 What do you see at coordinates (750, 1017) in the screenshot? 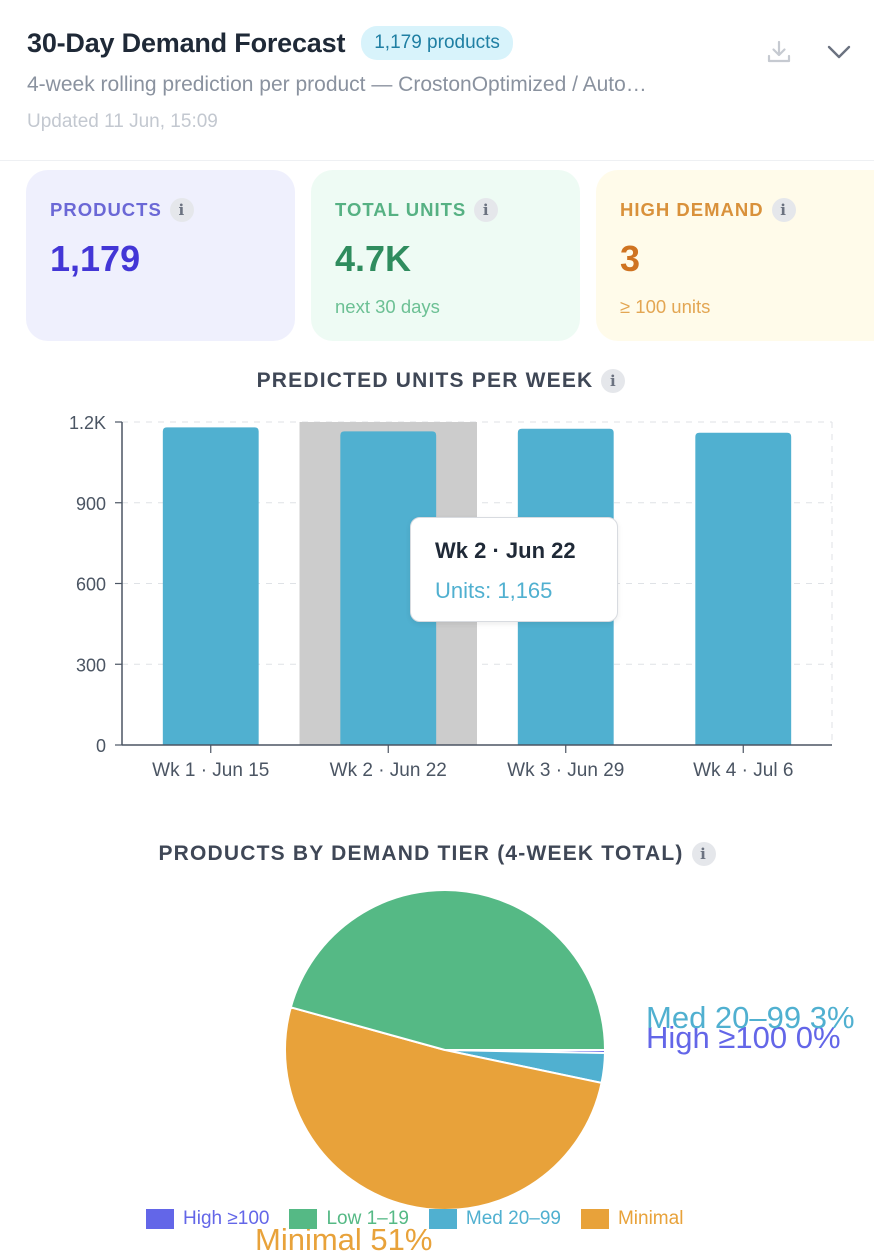
I see `slice-label: Med 20–99 3%` at bounding box center [750, 1017].